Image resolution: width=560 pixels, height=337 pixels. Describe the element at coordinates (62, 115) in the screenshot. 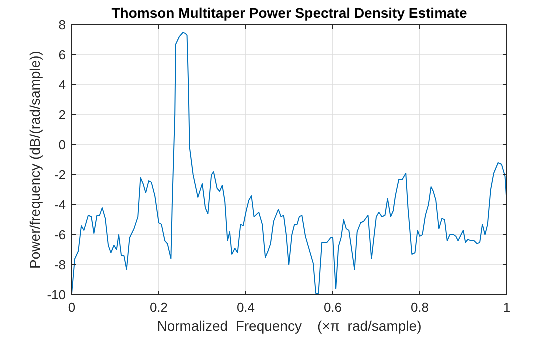

I see `y-tick-label: 2` at that location.